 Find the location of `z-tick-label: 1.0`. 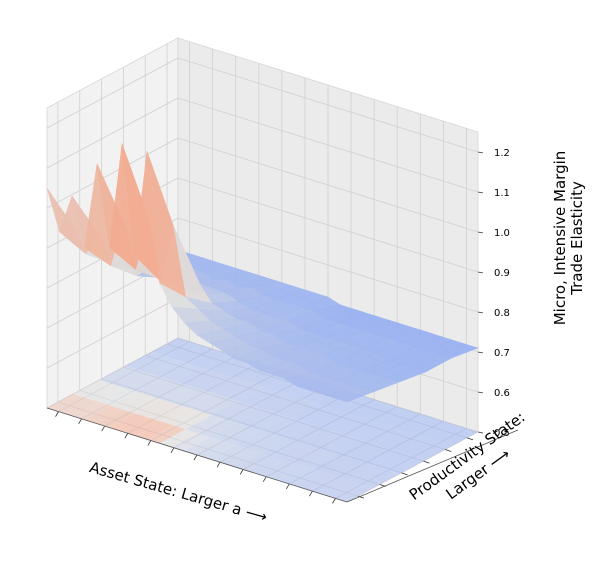

z-tick-label: 1.0 is located at coordinates (502, 233).